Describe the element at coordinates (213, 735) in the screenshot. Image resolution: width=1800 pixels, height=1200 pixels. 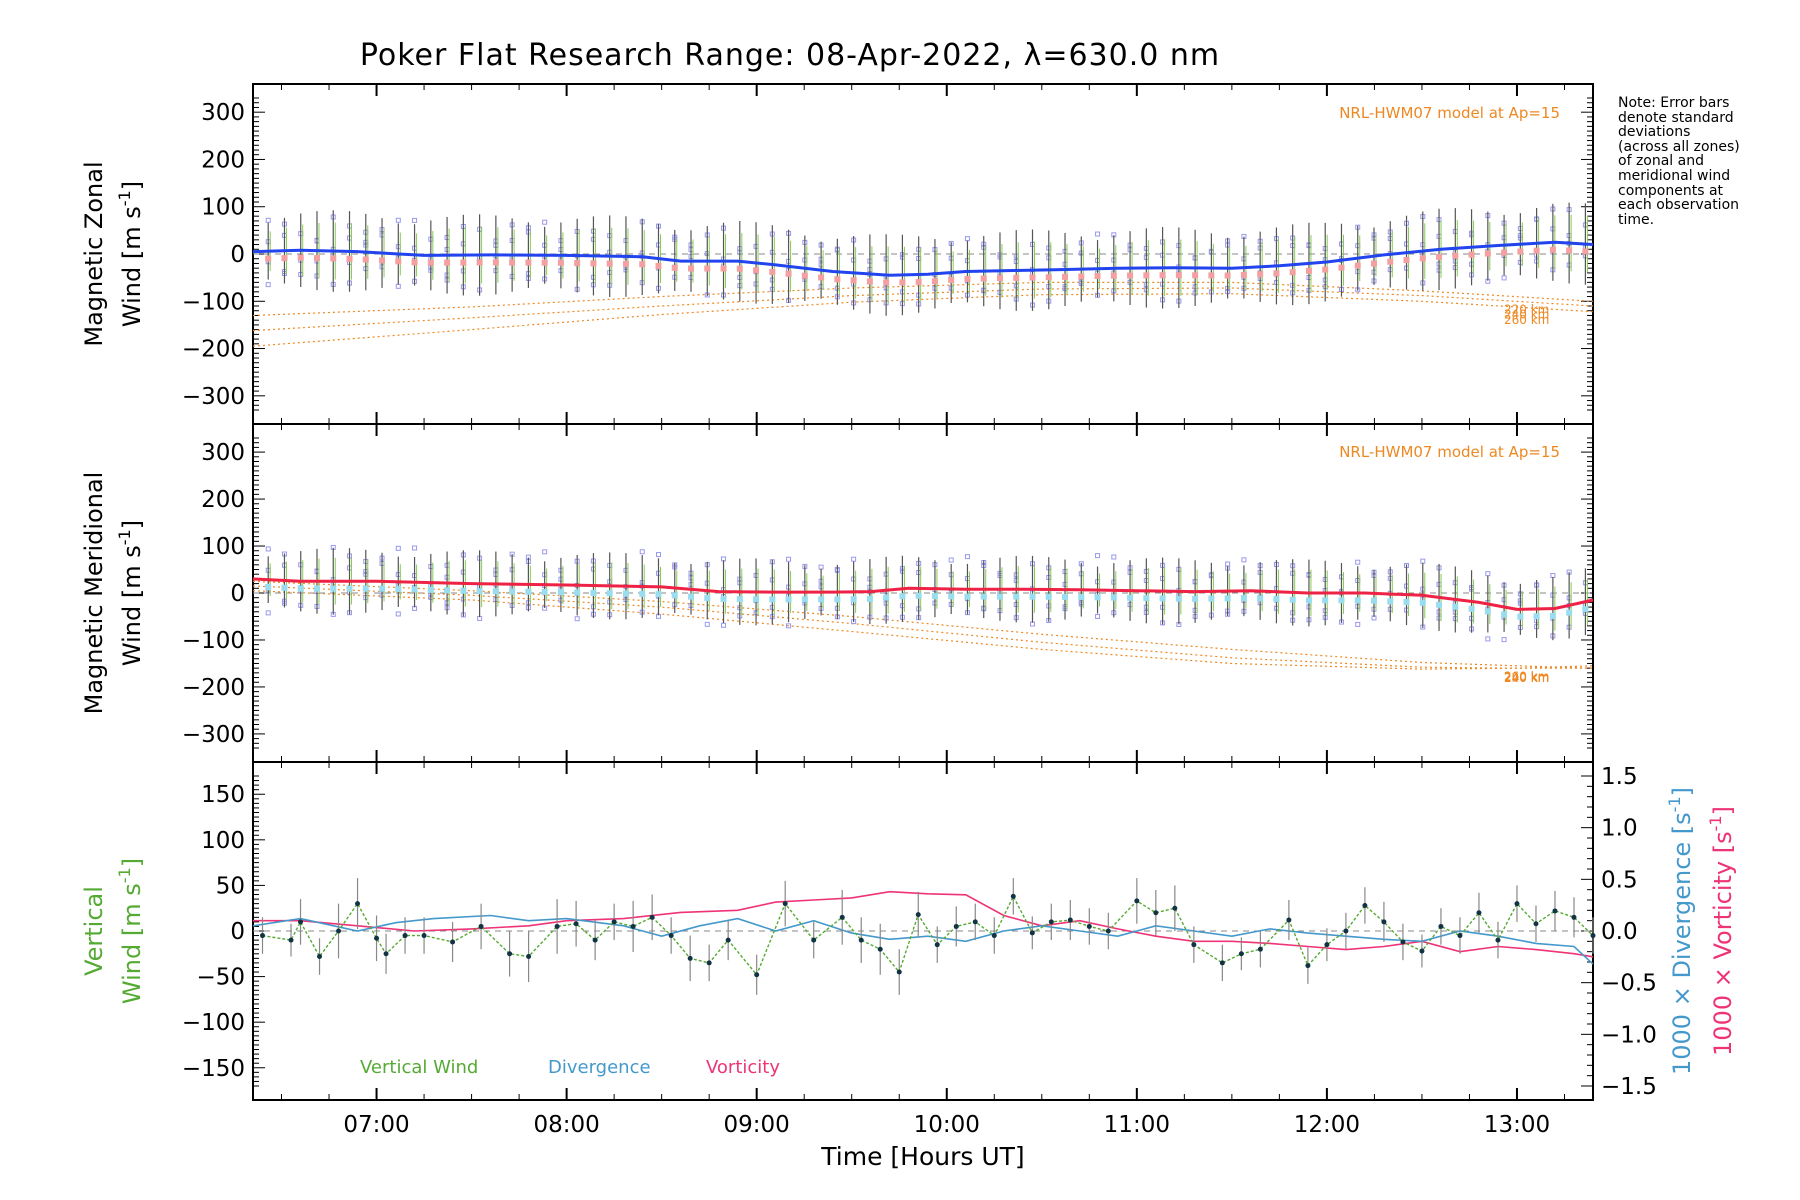
I see `y-tick-label: −300` at that location.